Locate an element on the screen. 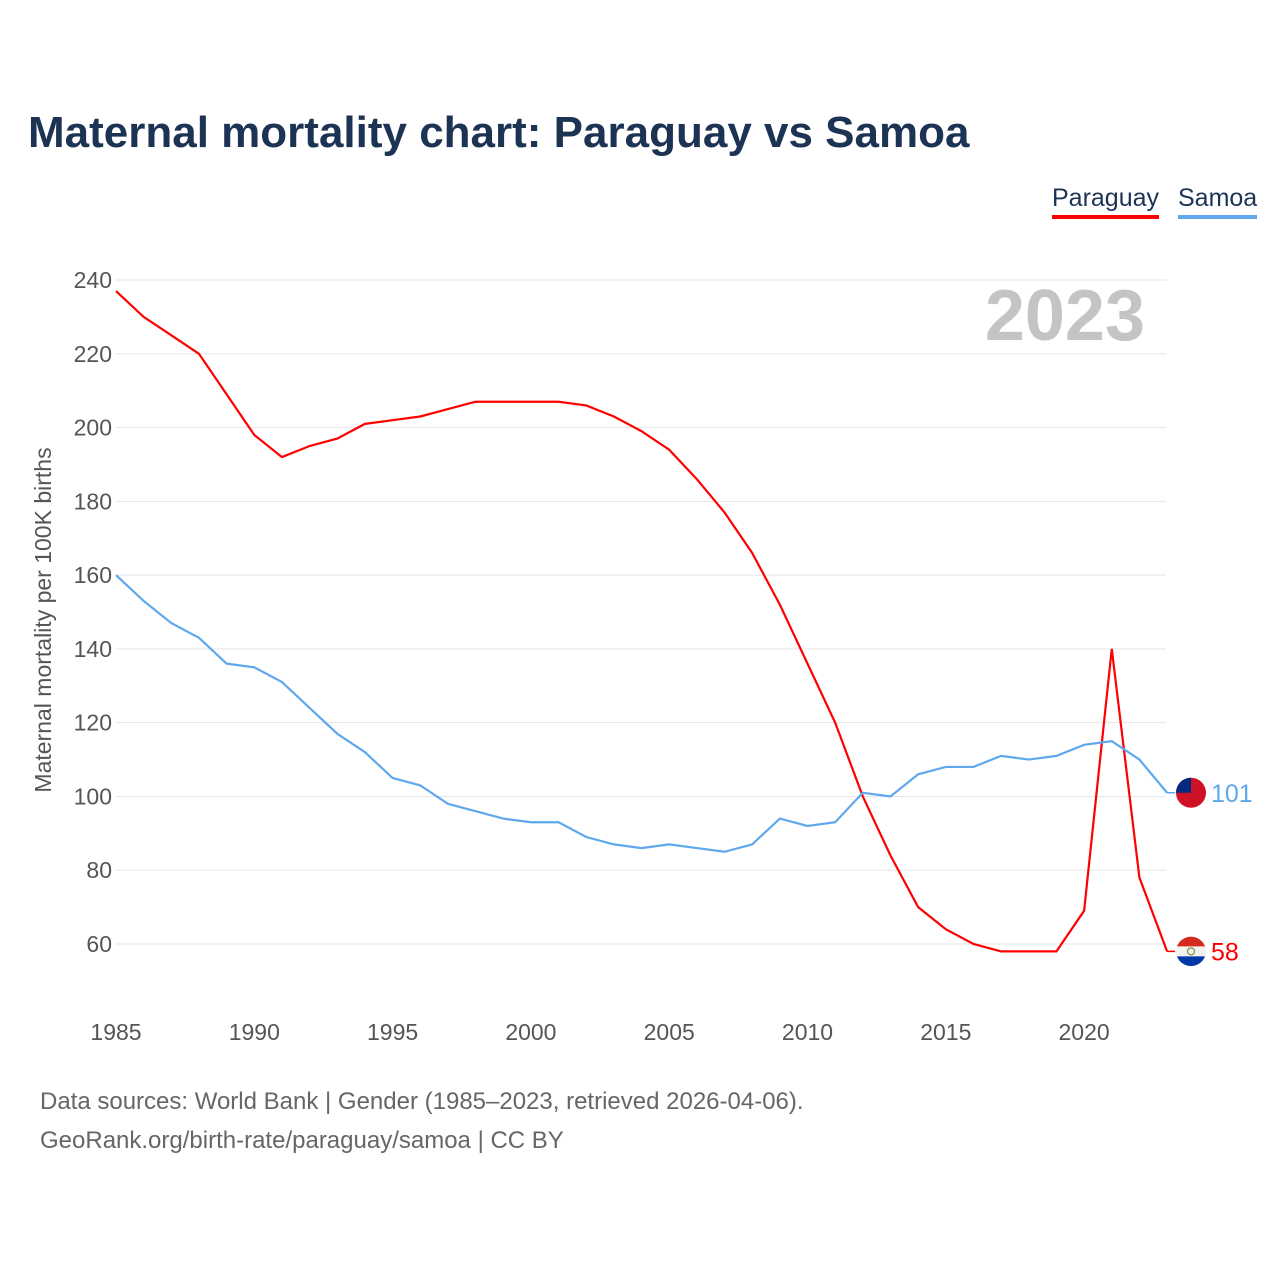 The width and height of the screenshot is (1280, 1280). samoa-flag-canton is located at coordinates (1183, 785).